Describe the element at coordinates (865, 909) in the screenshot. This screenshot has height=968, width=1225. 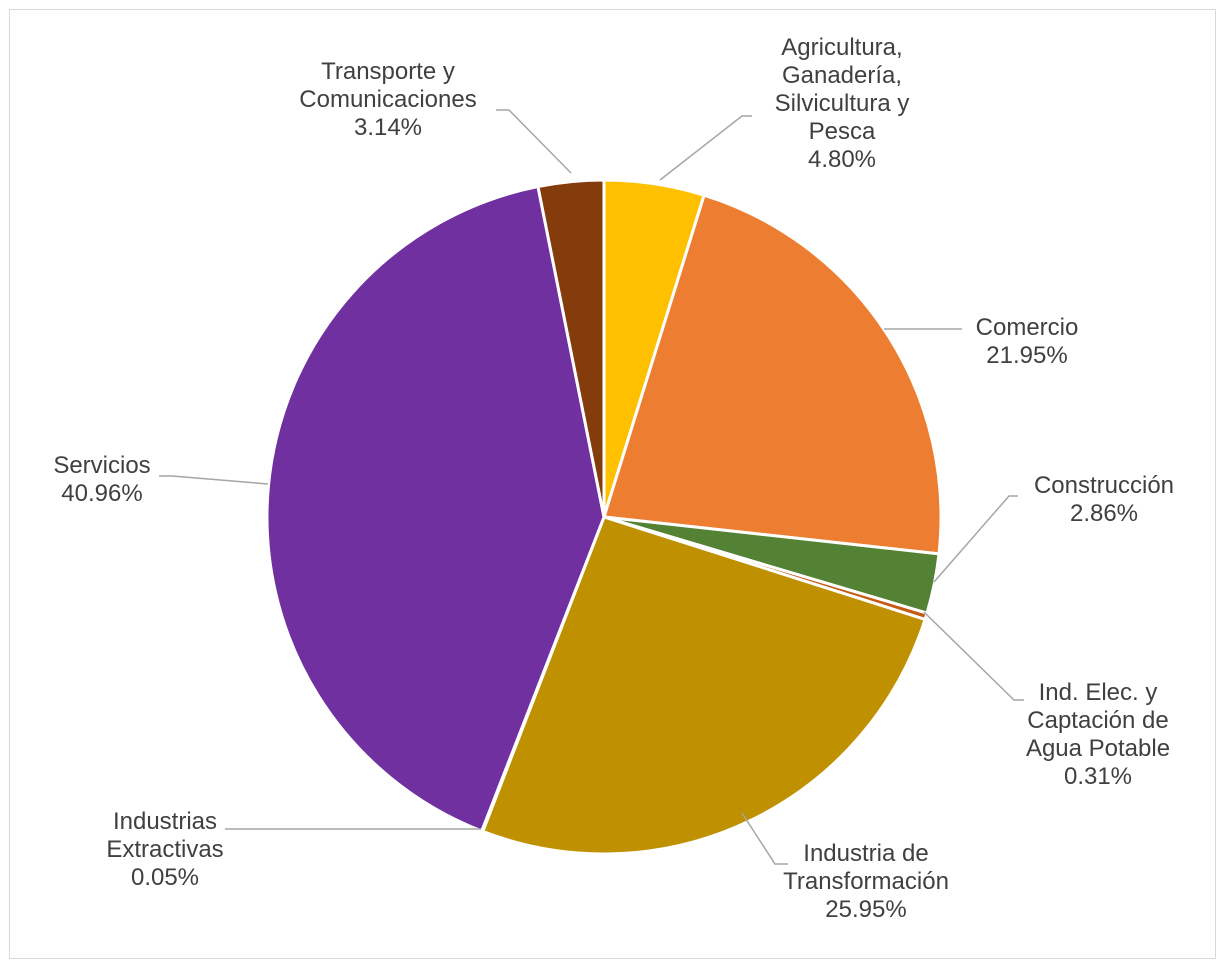
I see `slice-value-label: 25.95%` at that location.